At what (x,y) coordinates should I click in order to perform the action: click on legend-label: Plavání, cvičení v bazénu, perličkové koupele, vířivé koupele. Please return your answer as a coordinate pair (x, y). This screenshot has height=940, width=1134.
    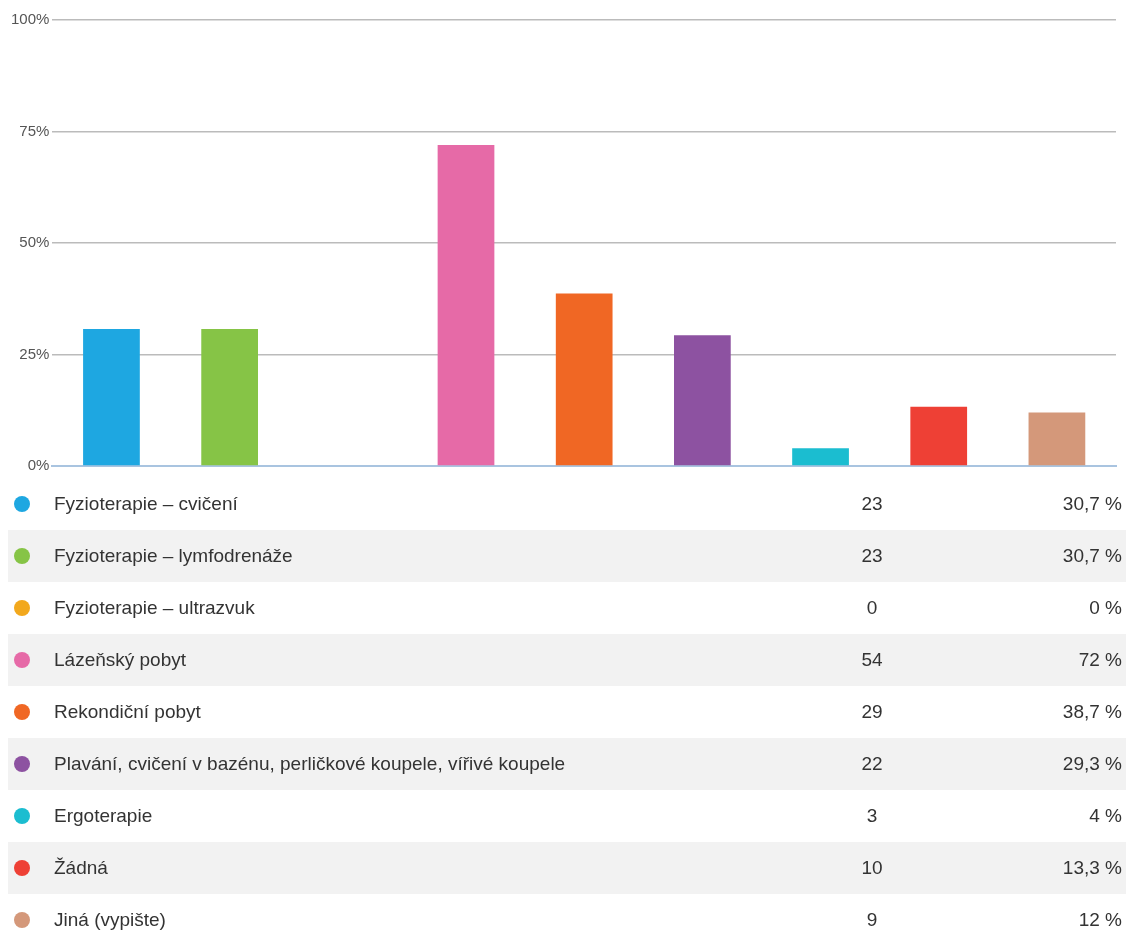
    Looking at the image, I should click on (310, 764).